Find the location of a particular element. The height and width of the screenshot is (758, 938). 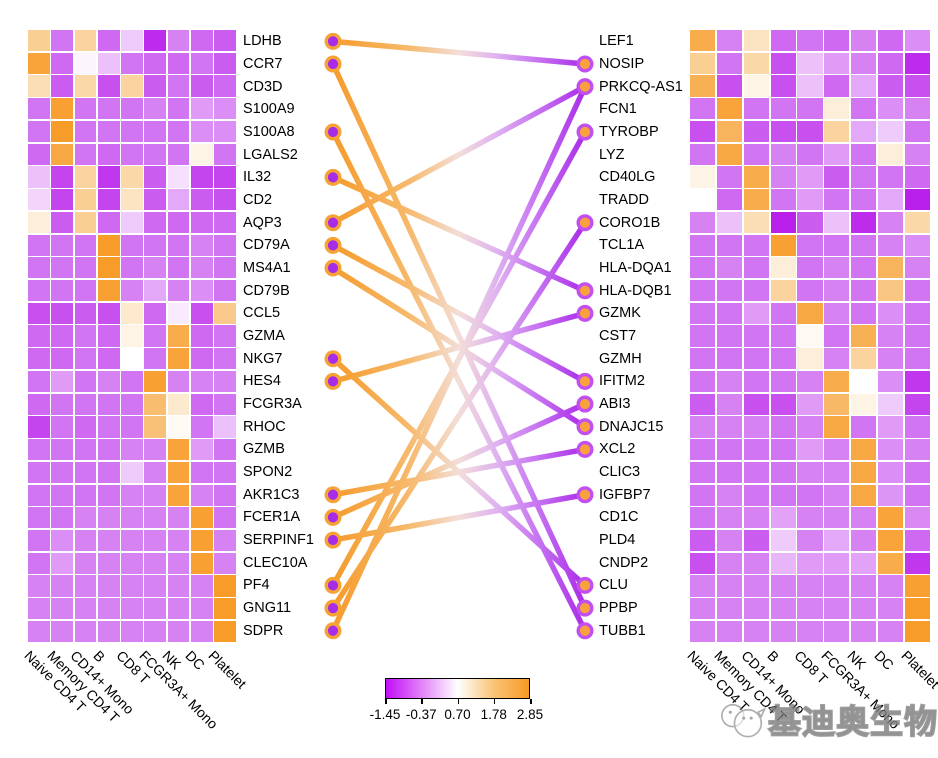

colorbar-gradient-bar is located at coordinates (457, 688).